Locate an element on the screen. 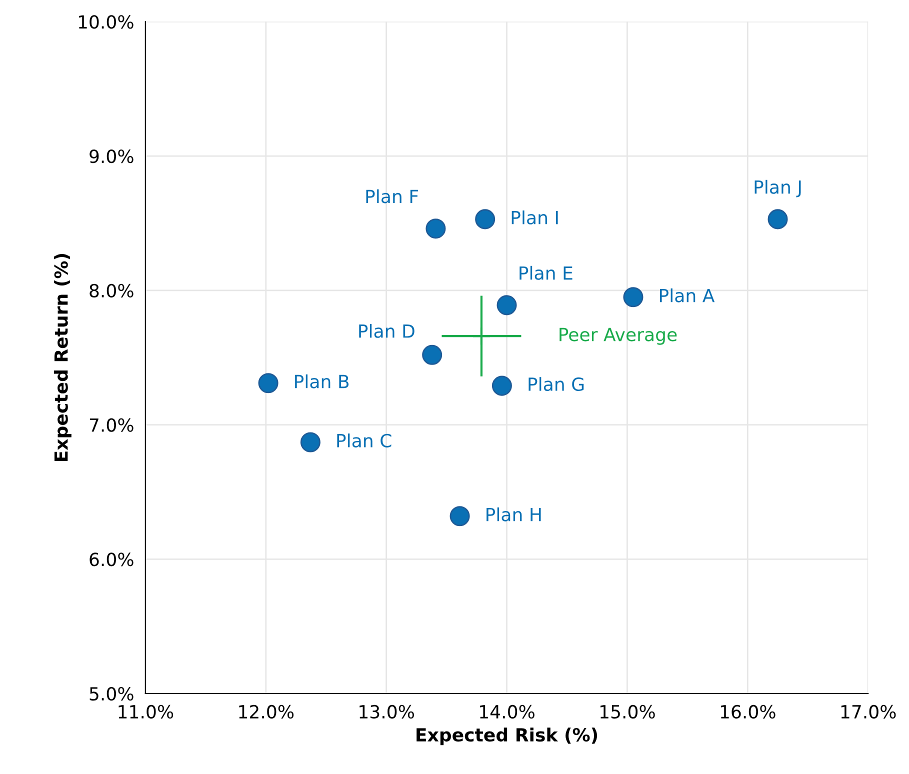 The height and width of the screenshot is (774, 909). annotation: Plan I is located at coordinates (535, 217).